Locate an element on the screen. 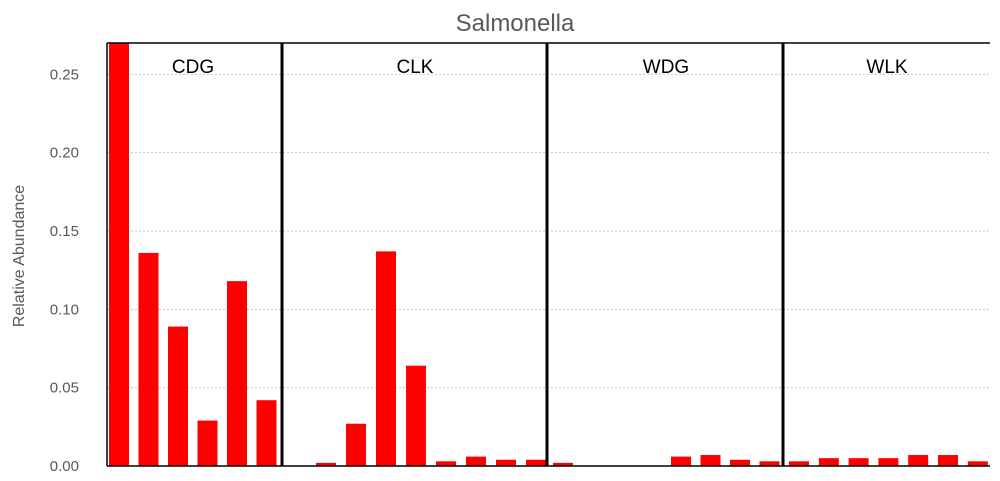 This screenshot has height=481, width=1000. y-tick-label-0: 0.00 is located at coordinates (64, 466).